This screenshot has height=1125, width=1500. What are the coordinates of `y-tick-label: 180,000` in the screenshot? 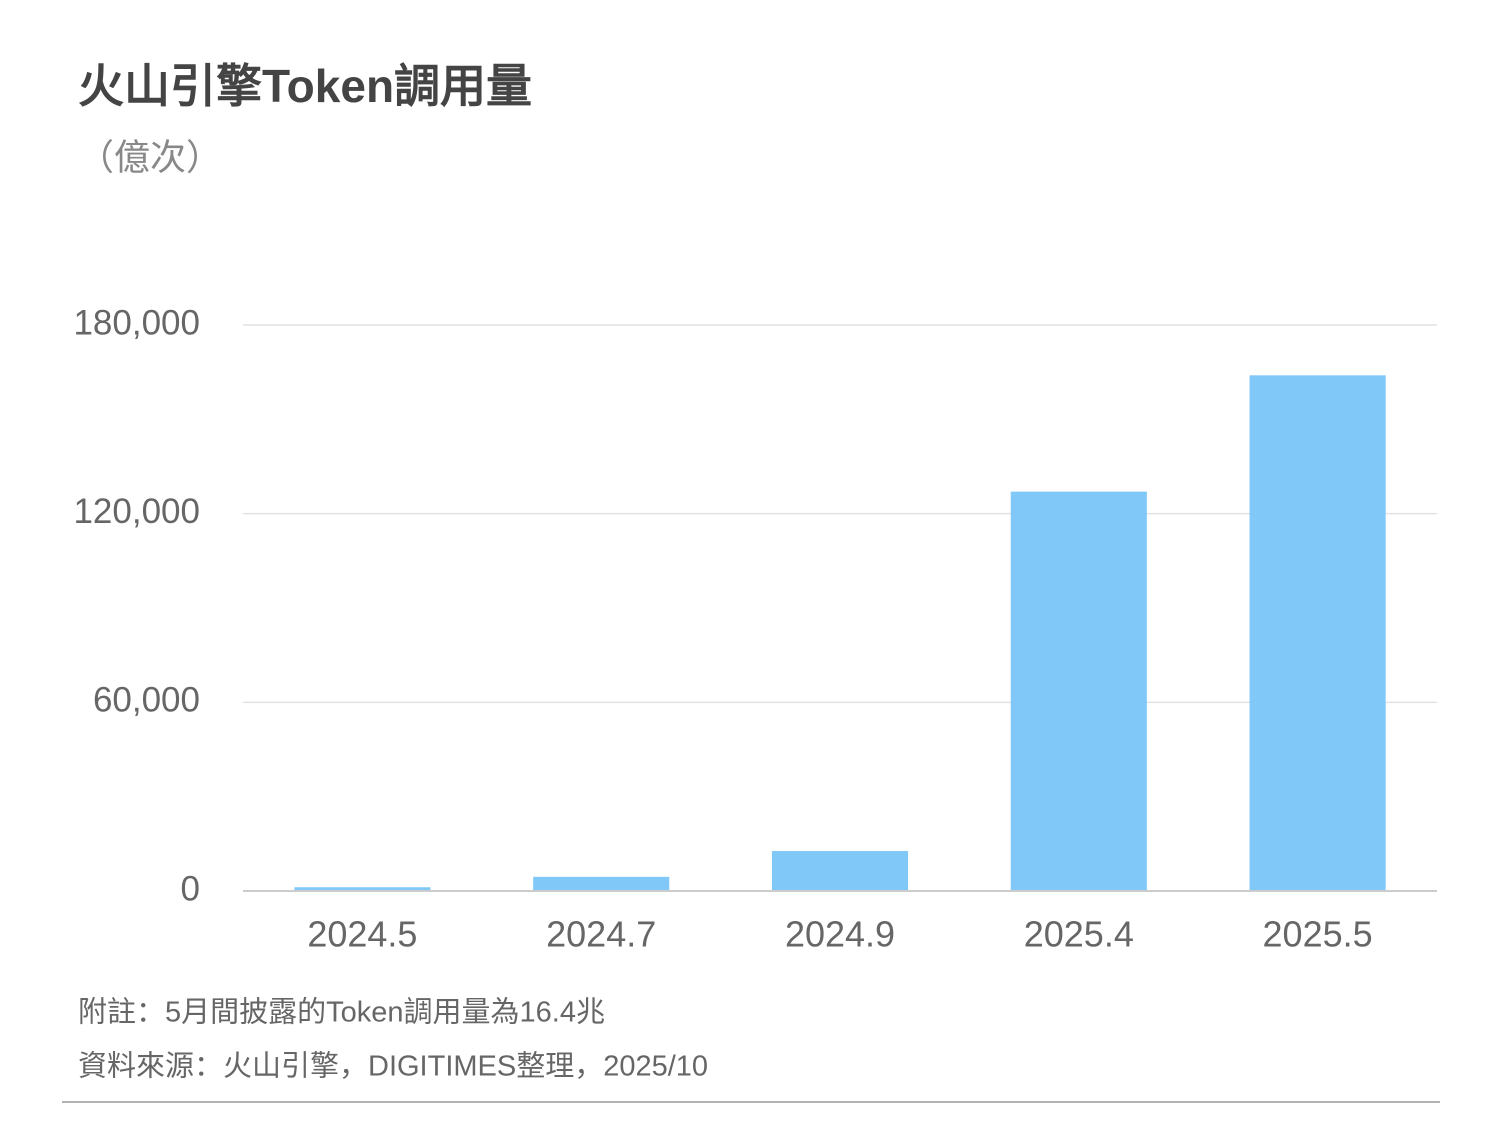 It's located at (136, 322).